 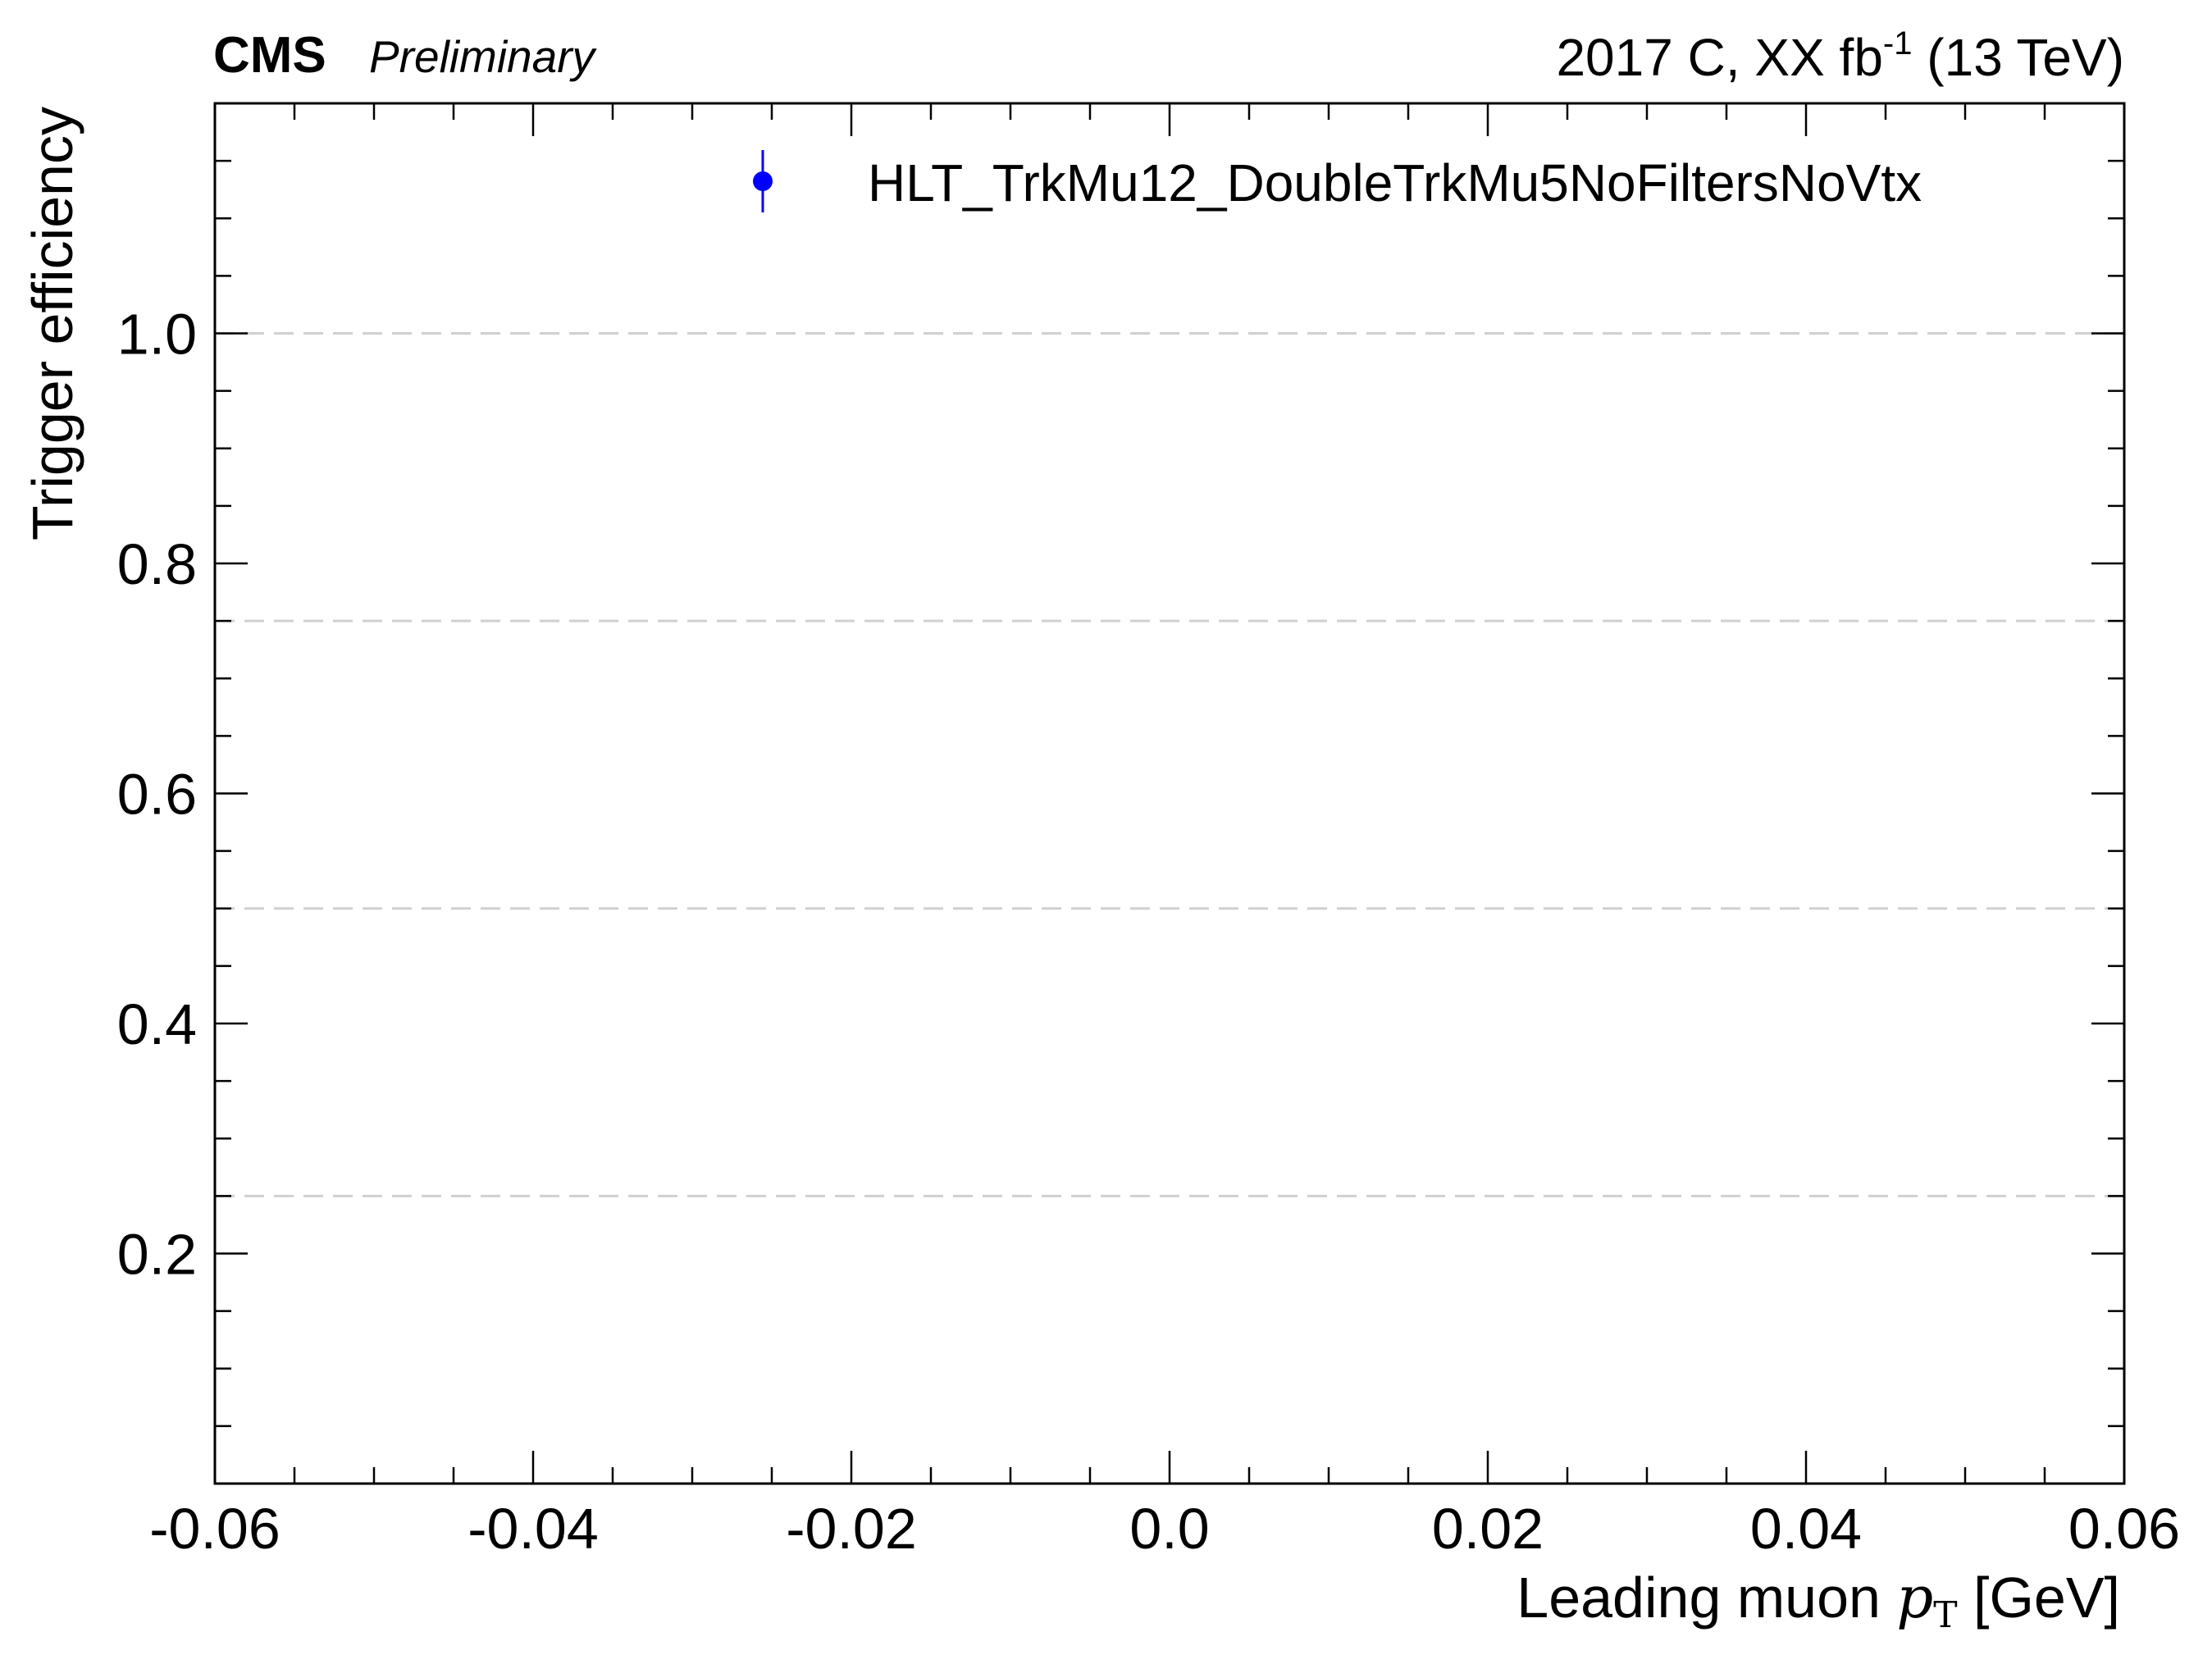 What do you see at coordinates (157, 1024) in the screenshot?
I see `y-tick-label: 0.4` at bounding box center [157, 1024].